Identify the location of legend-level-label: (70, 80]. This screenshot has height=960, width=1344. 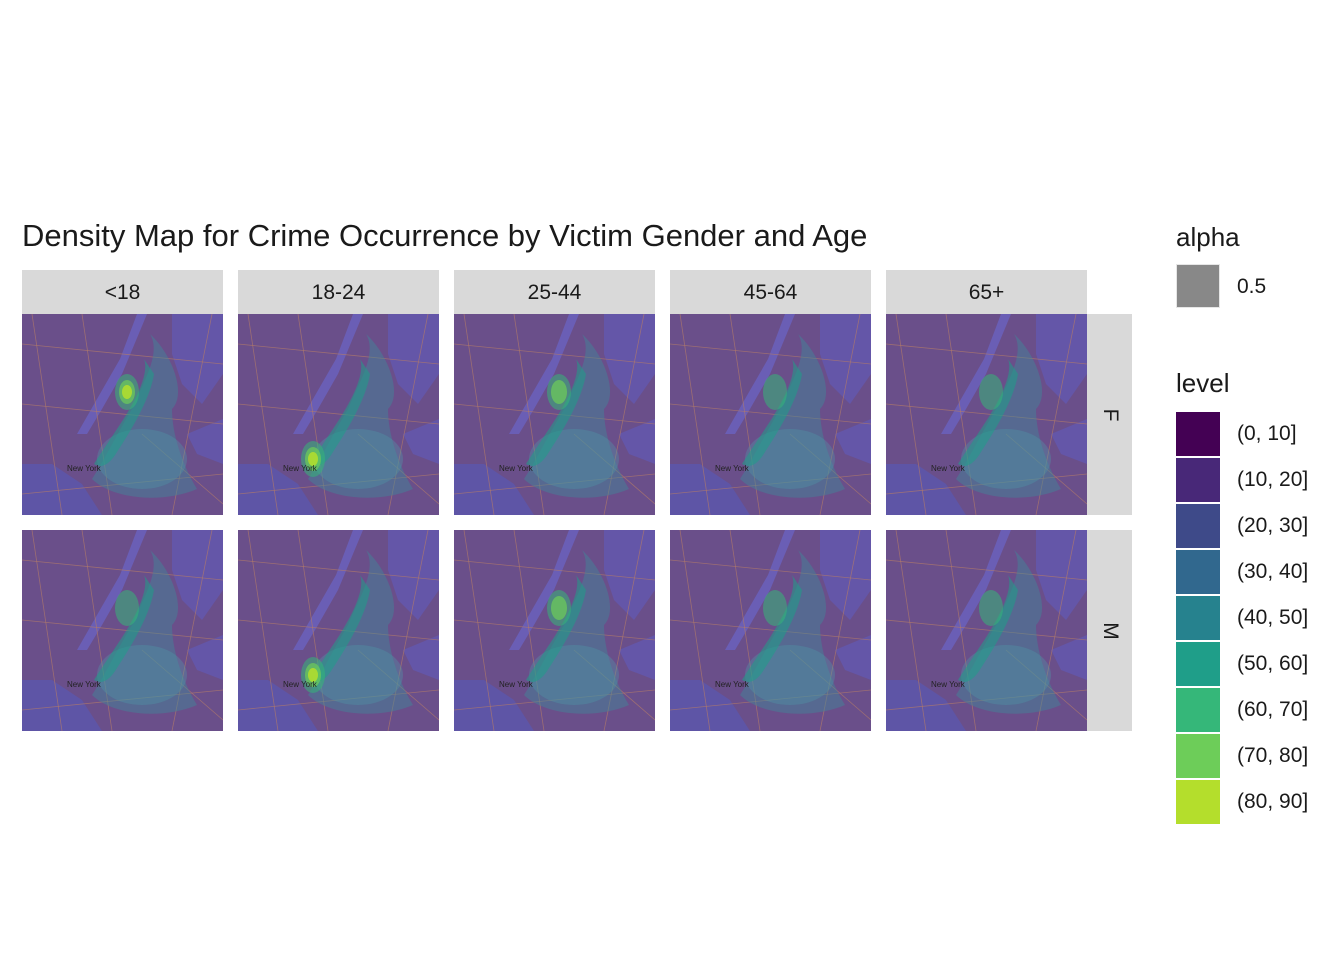
(1273, 755).